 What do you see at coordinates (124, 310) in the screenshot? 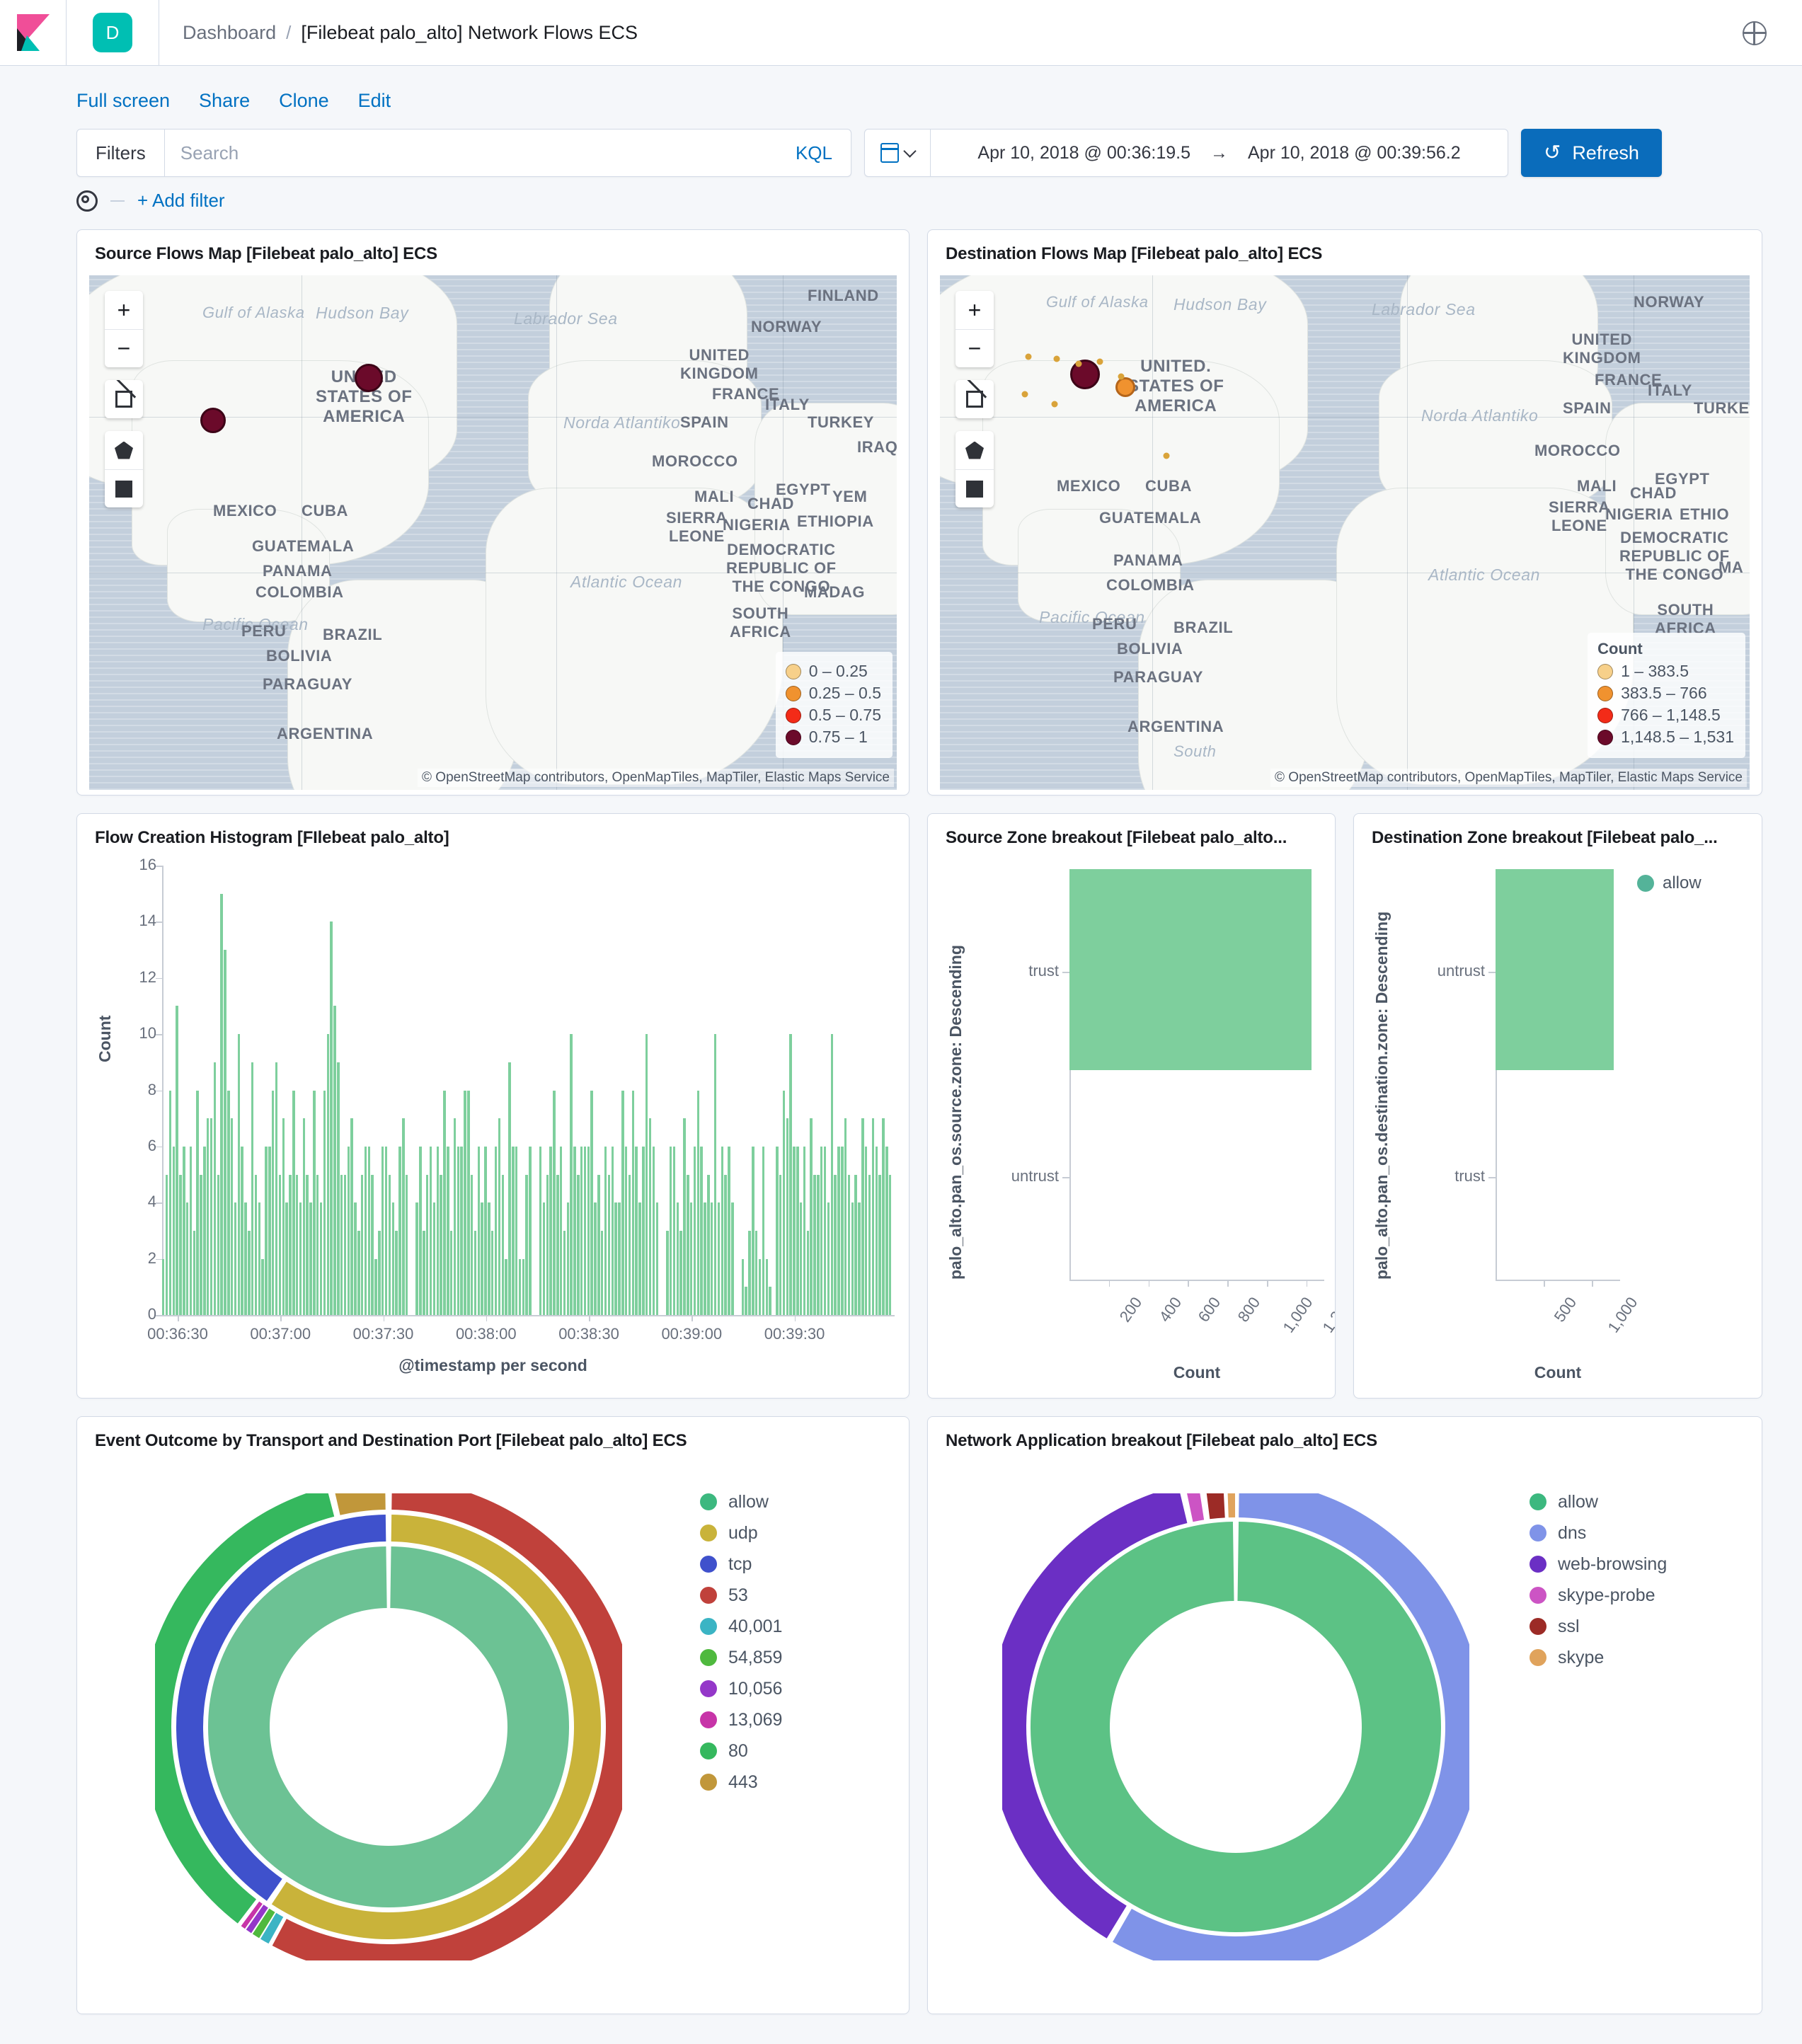
I see `zoom-in-button: +` at bounding box center [124, 310].